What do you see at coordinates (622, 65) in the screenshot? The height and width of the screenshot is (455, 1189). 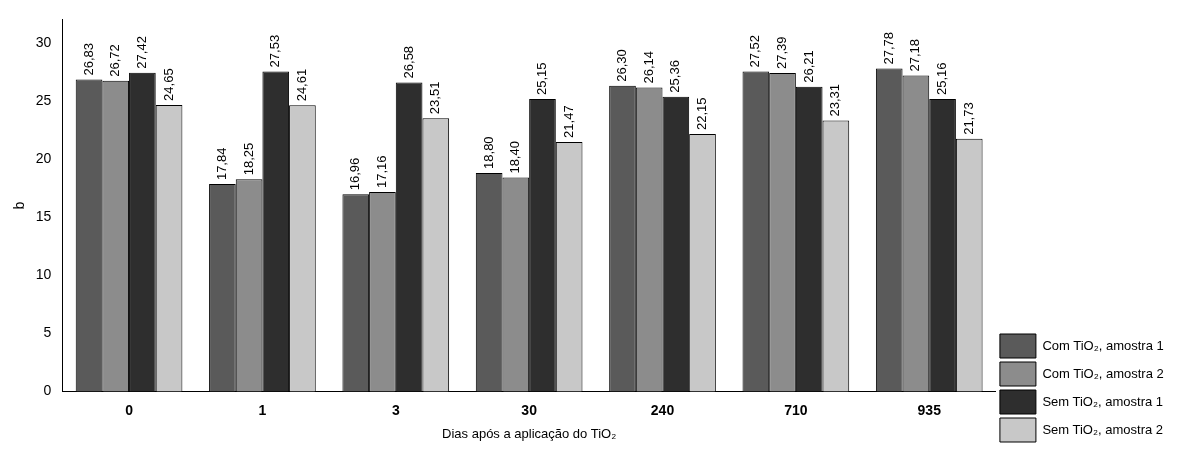 I see `data-label: 26,30` at bounding box center [622, 65].